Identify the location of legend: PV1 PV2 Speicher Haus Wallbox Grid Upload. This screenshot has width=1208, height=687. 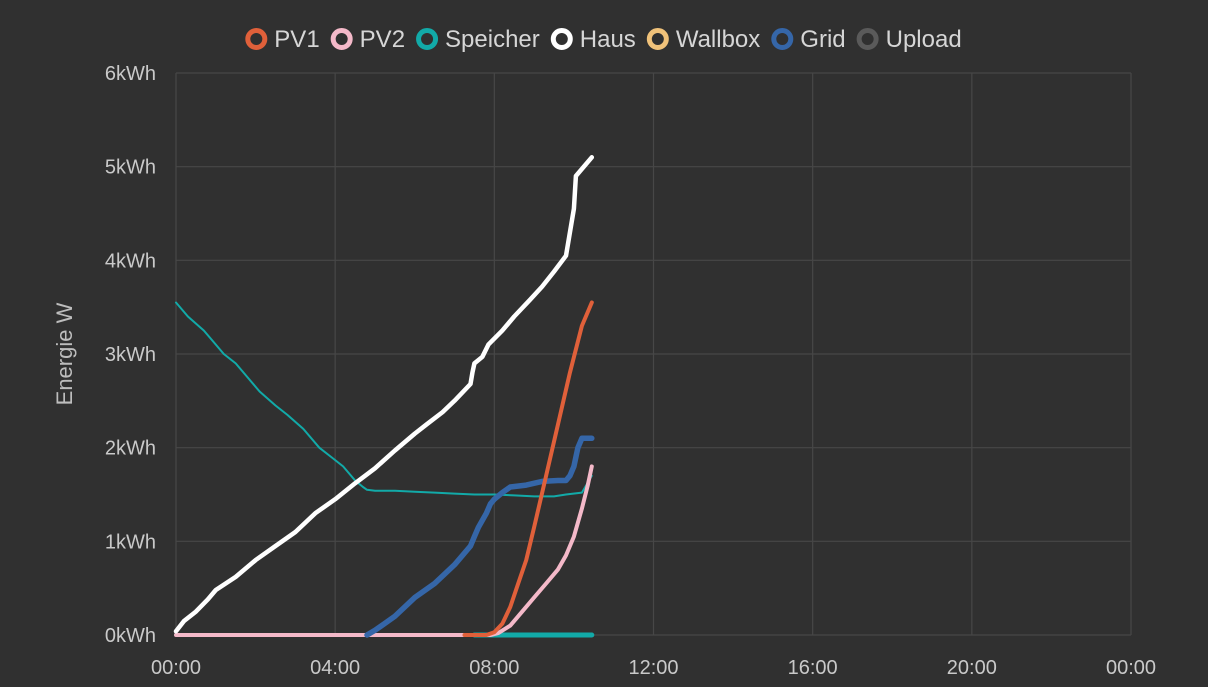
(603, 39).